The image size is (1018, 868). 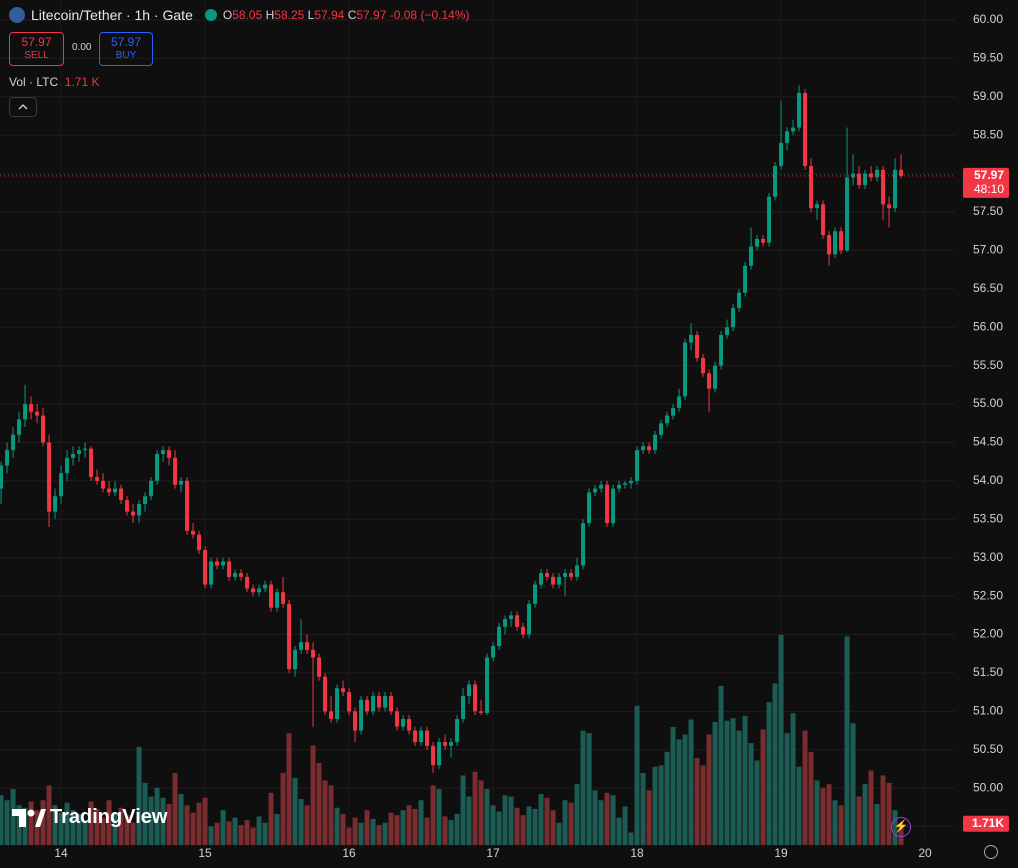 What do you see at coordinates (210, 15) in the screenshot?
I see `status-dot` at bounding box center [210, 15].